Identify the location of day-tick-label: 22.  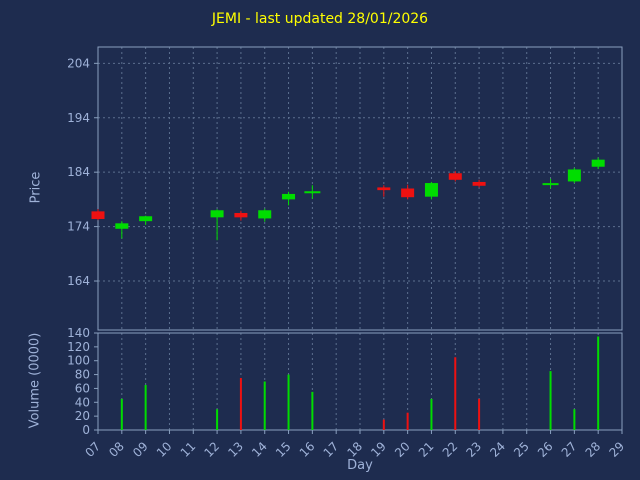
(450, 449).